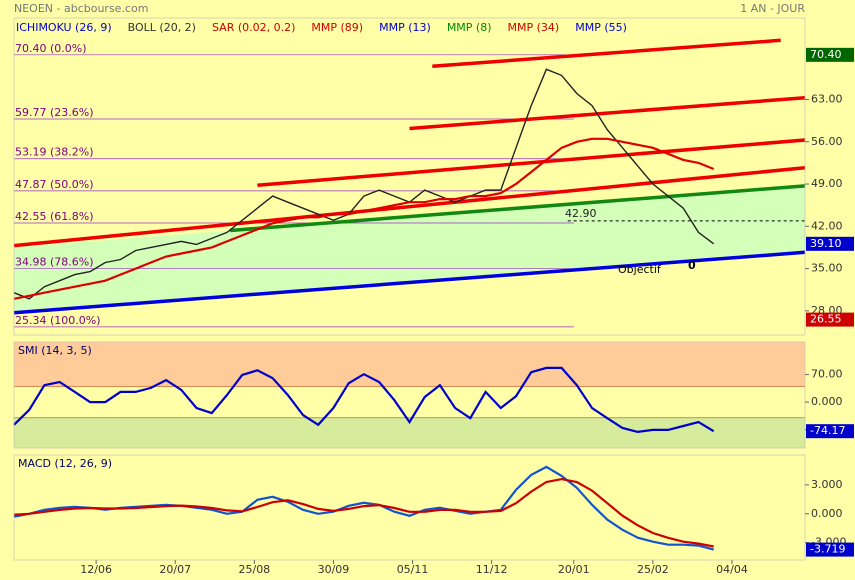  What do you see at coordinates (640, 269) in the screenshot?
I see `objective-label: Objectif` at bounding box center [640, 269].